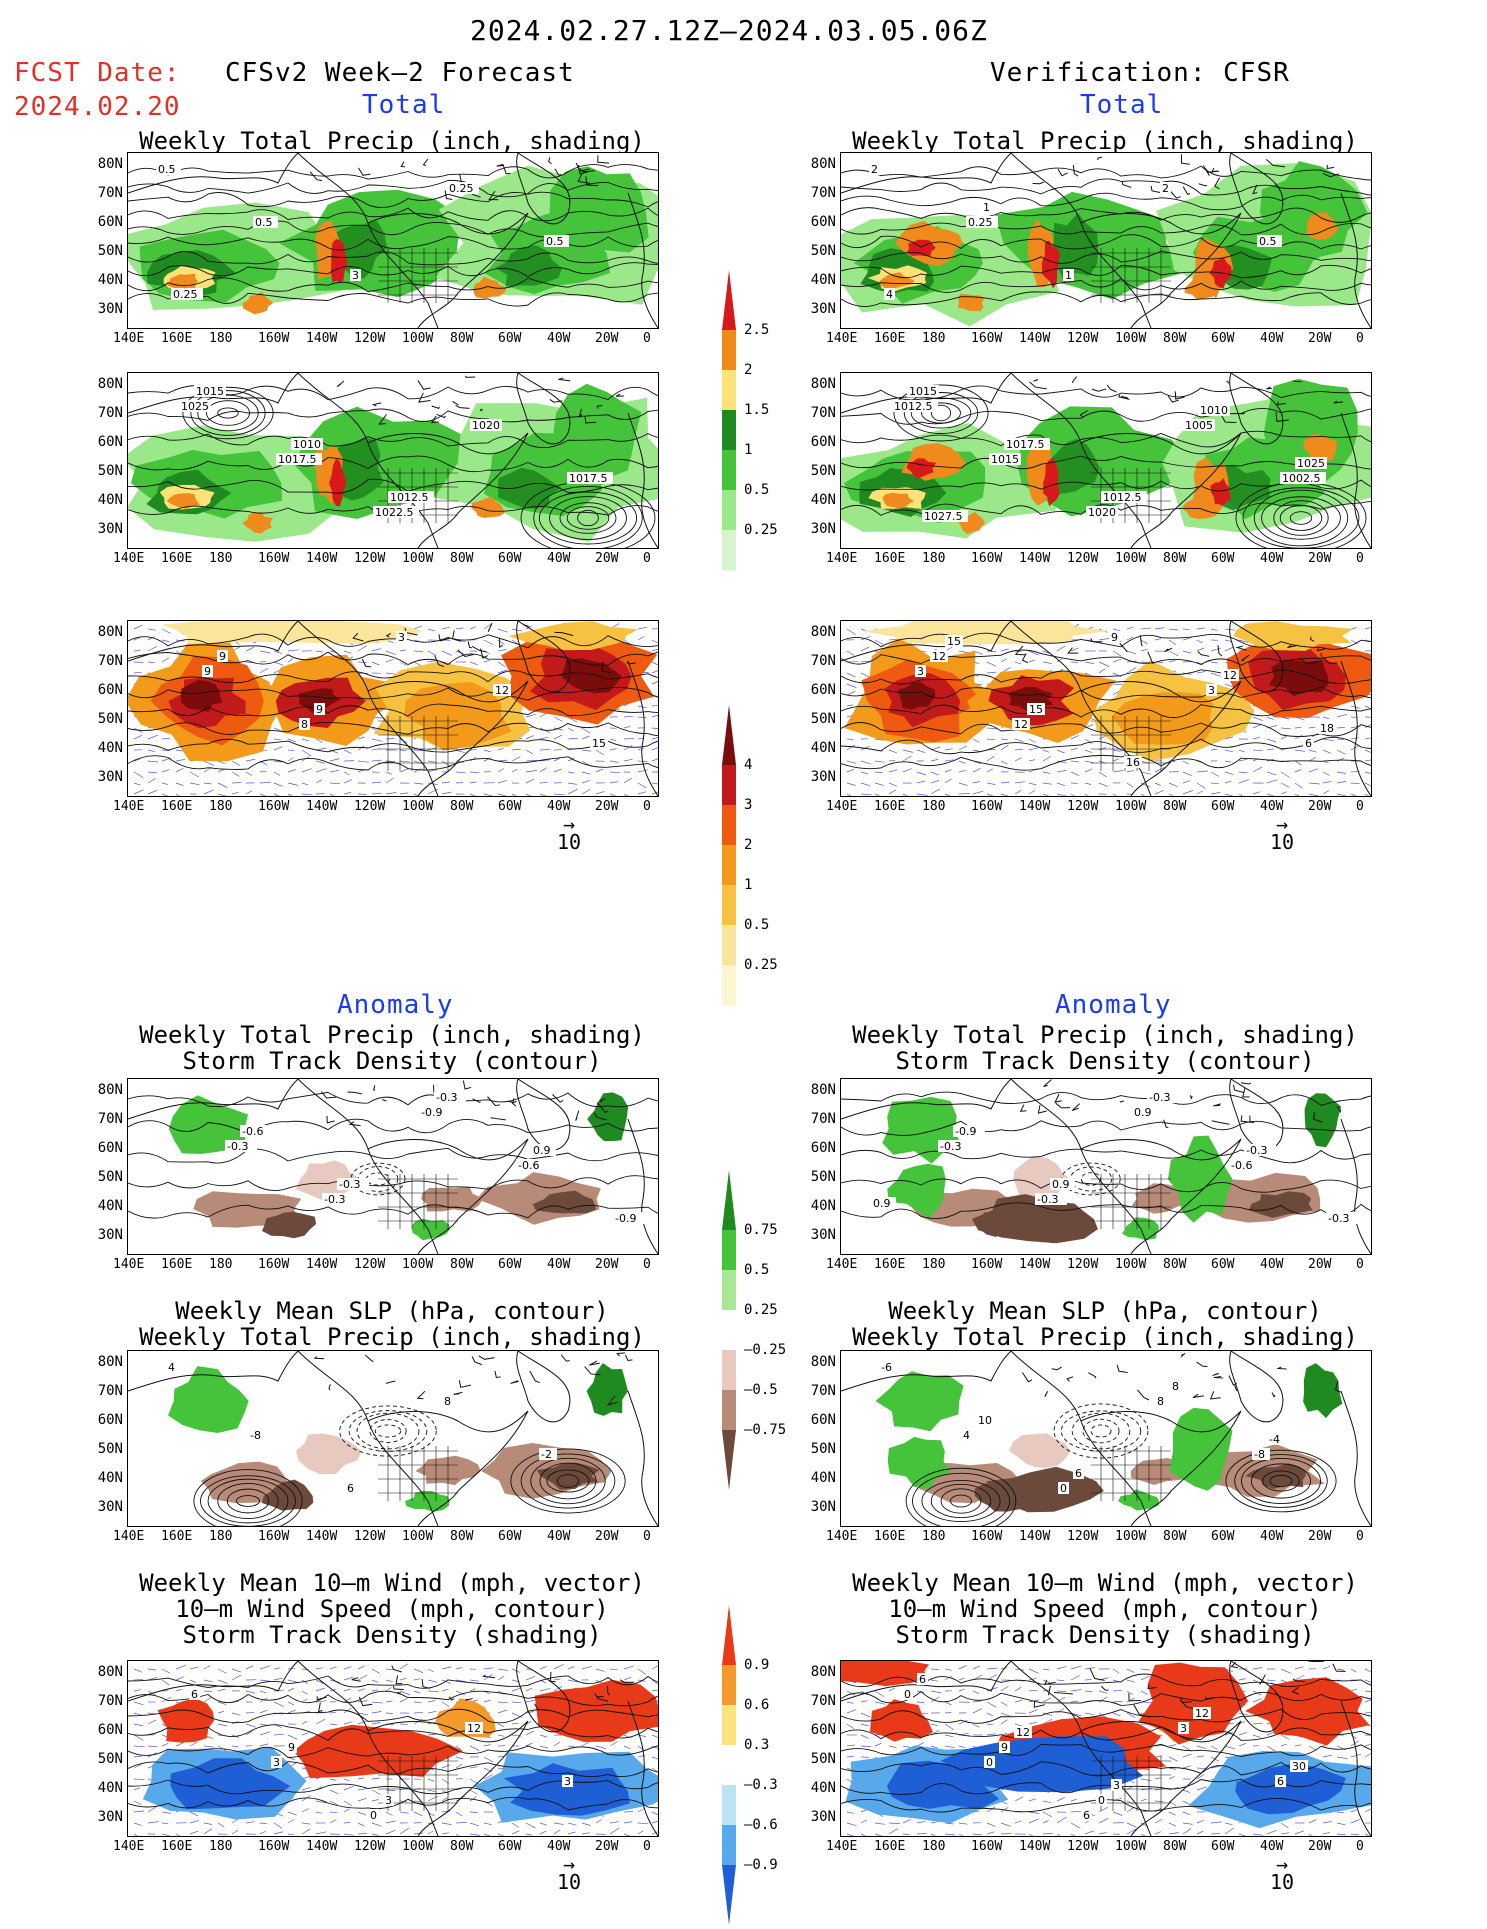 Image resolution: width=1487 pixels, height=1929 pixels. What do you see at coordinates (307, 444) in the screenshot?
I see `contour-label: 1010` at bounding box center [307, 444].